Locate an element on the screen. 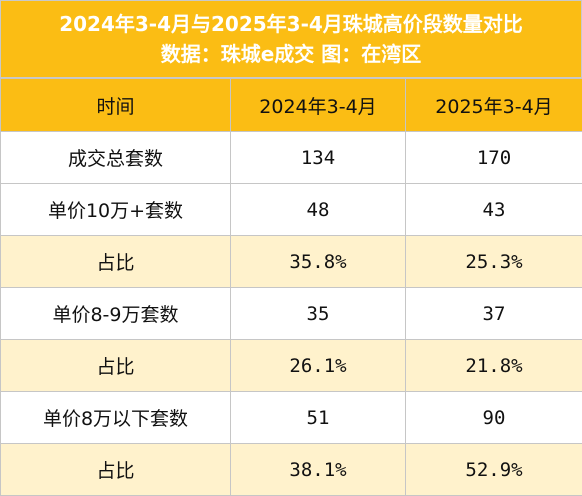 The height and width of the screenshot is (496, 582). header-cell-2025: 2025年3-4月 is located at coordinates (494, 105).